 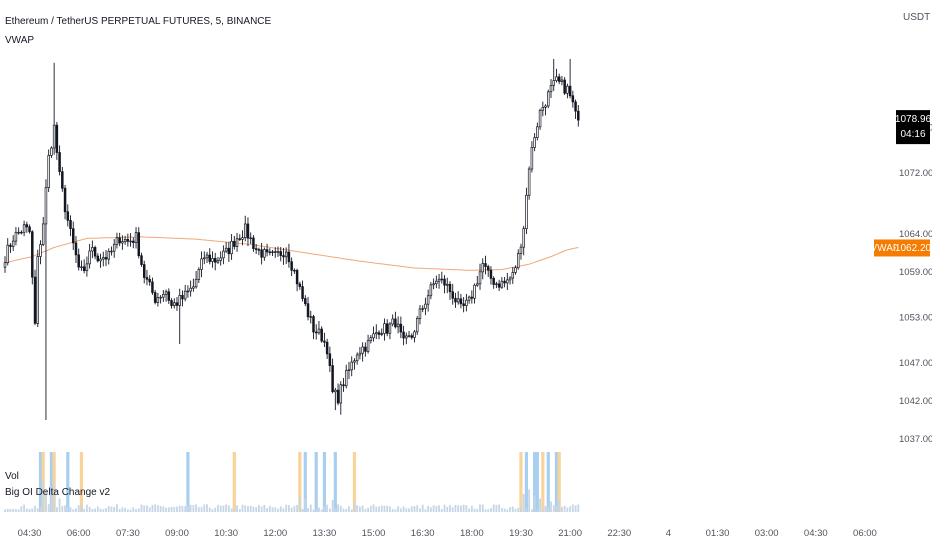 I want to click on time-tick-label: 03:00, so click(x=767, y=533).